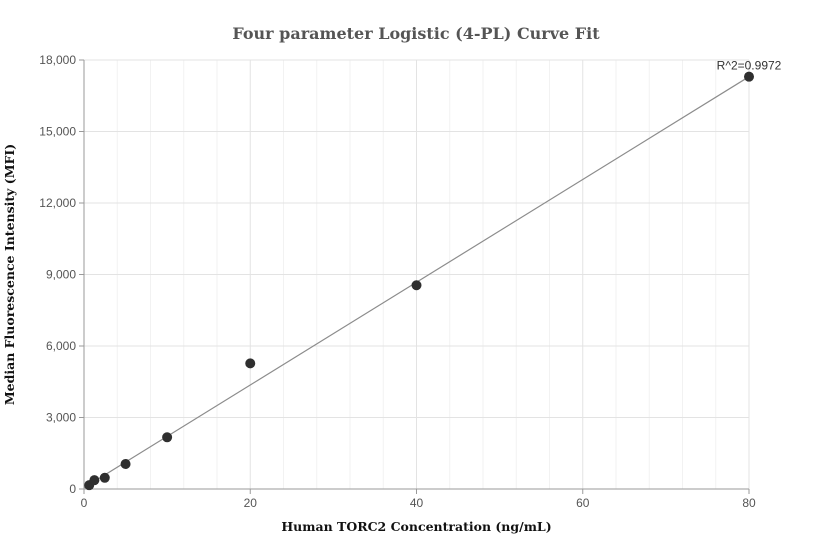 The height and width of the screenshot is (560, 832). I want to click on y-tick-label: 18,000, so click(57, 60).